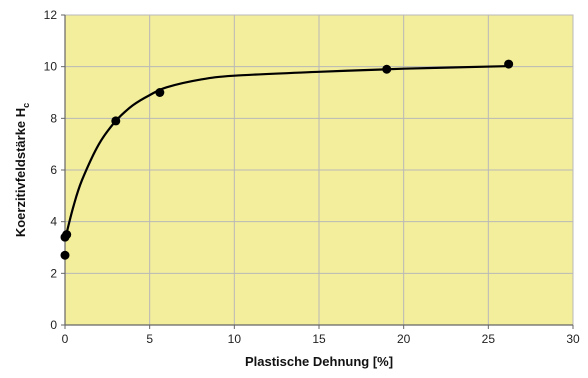 The height and width of the screenshot is (378, 588). What do you see at coordinates (53, 273) in the screenshot?
I see `y-tick-label: 2` at bounding box center [53, 273].